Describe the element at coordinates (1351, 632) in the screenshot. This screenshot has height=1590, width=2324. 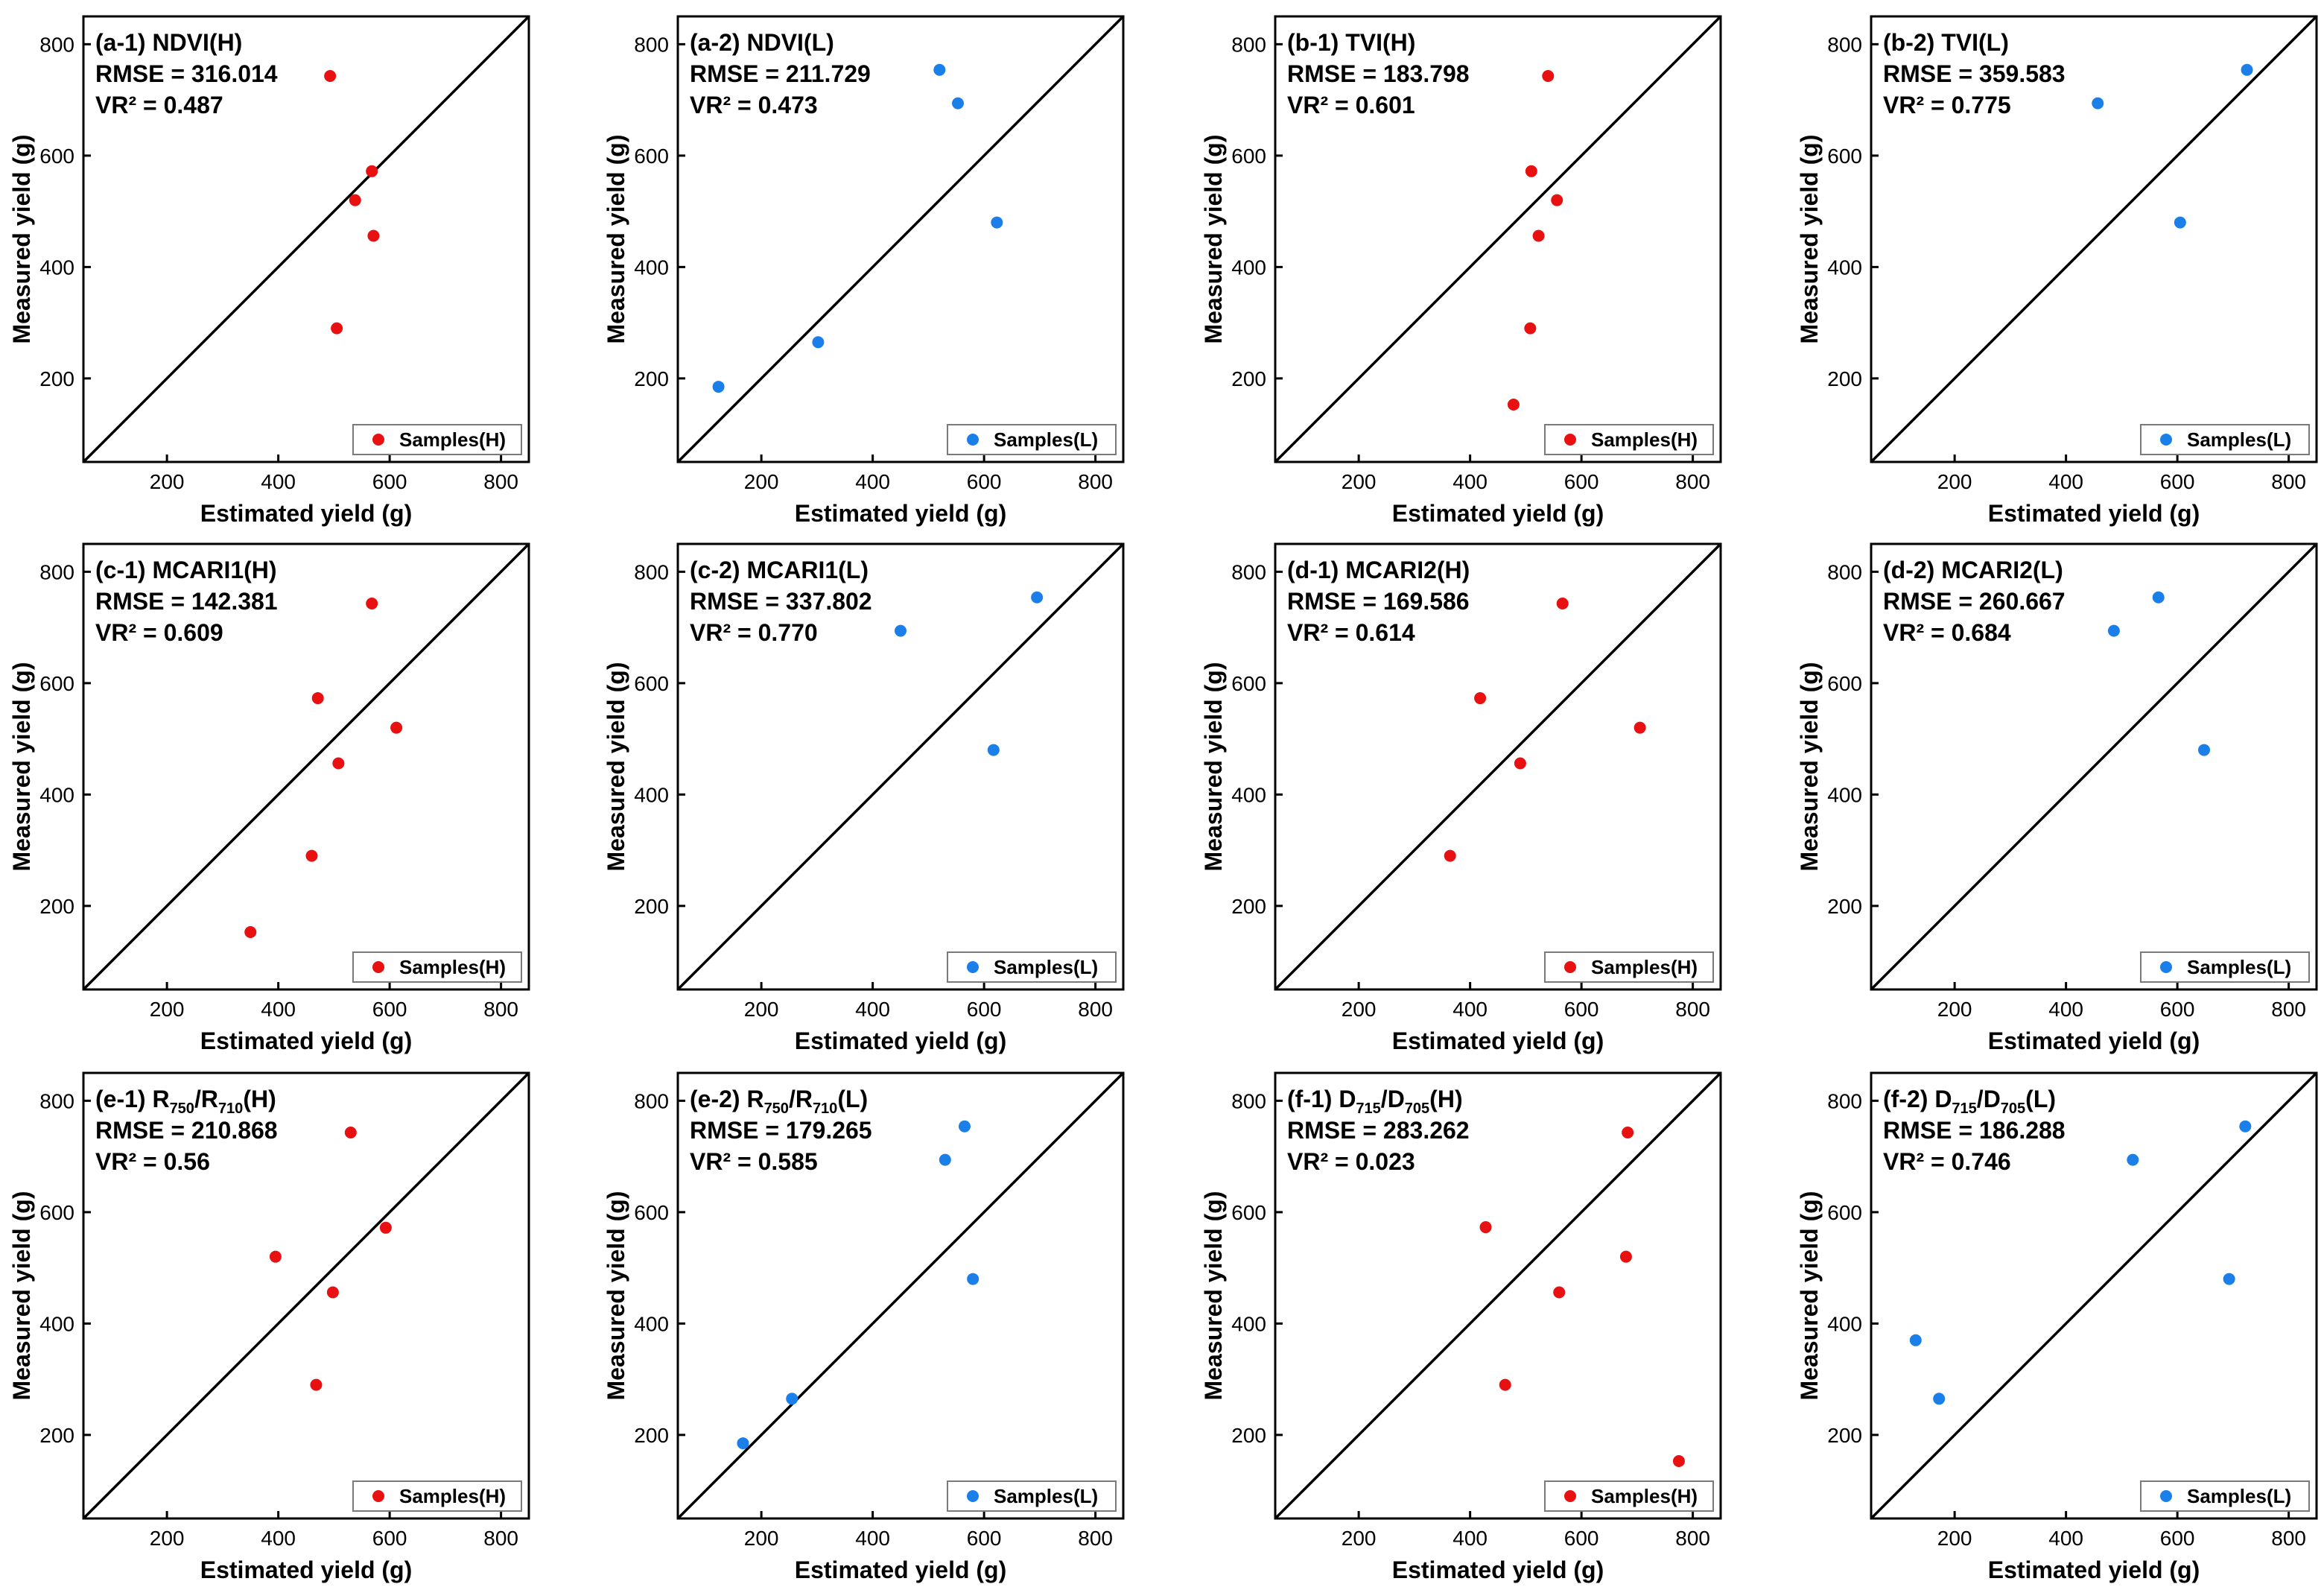
I see `vr2-label: VR² = 0.614` at that location.